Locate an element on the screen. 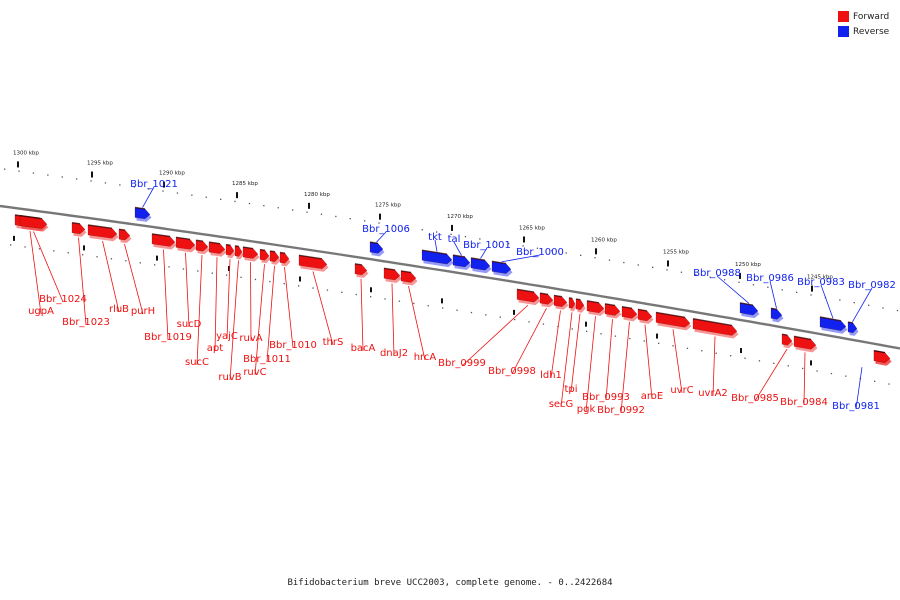 The image size is (900, 600). gene-sucd-arrow is located at coordinates (186, 244).